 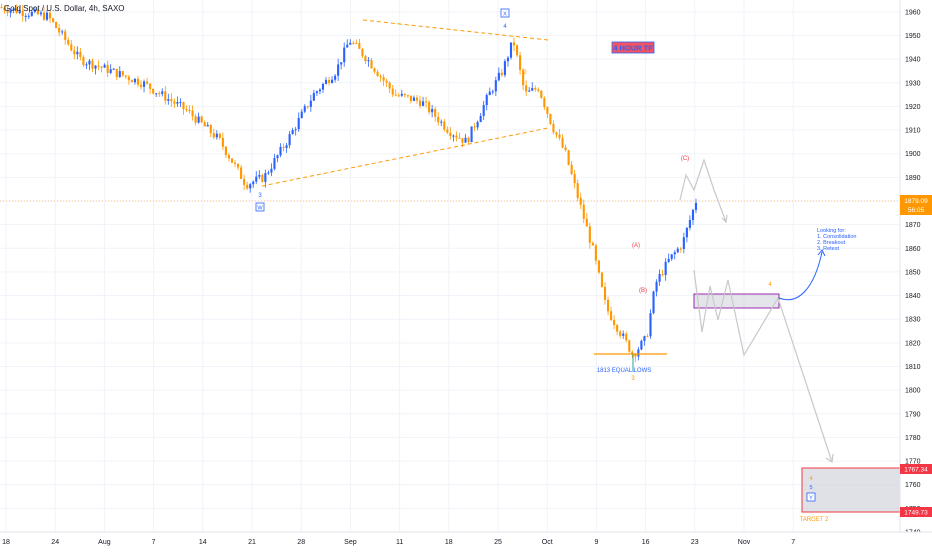 What do you see at coordinates (252, 542) in the screenshot?
I see `time-tick-label: 21` at bounding box center [252, 542].